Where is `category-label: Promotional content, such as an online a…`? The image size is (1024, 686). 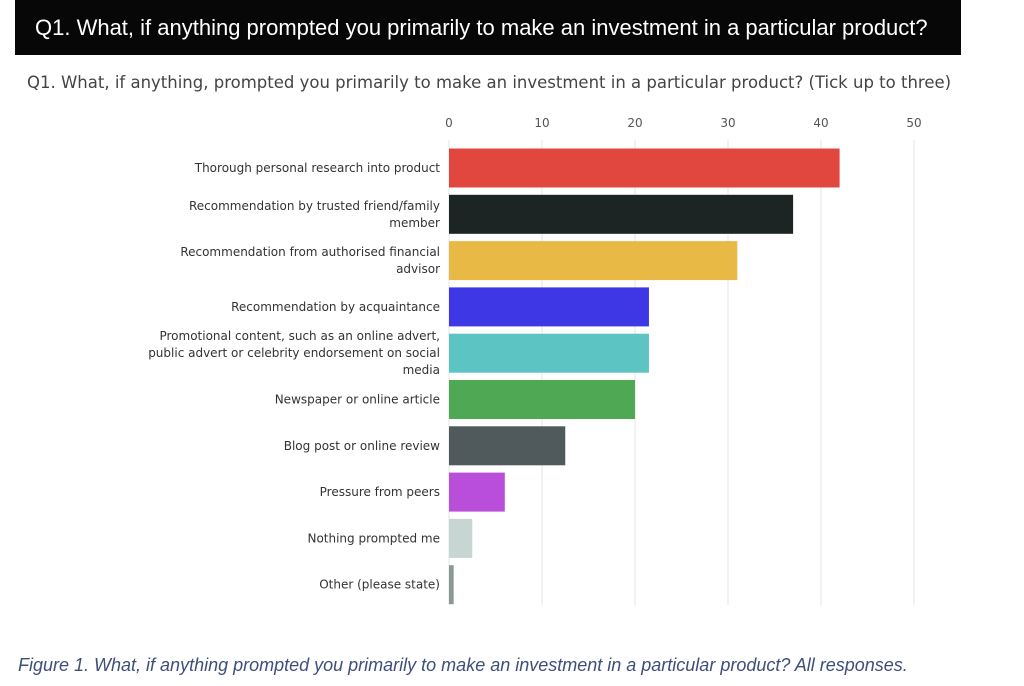 category-label: Promotional content, such as an online a… is located at coordinates (294, 353).